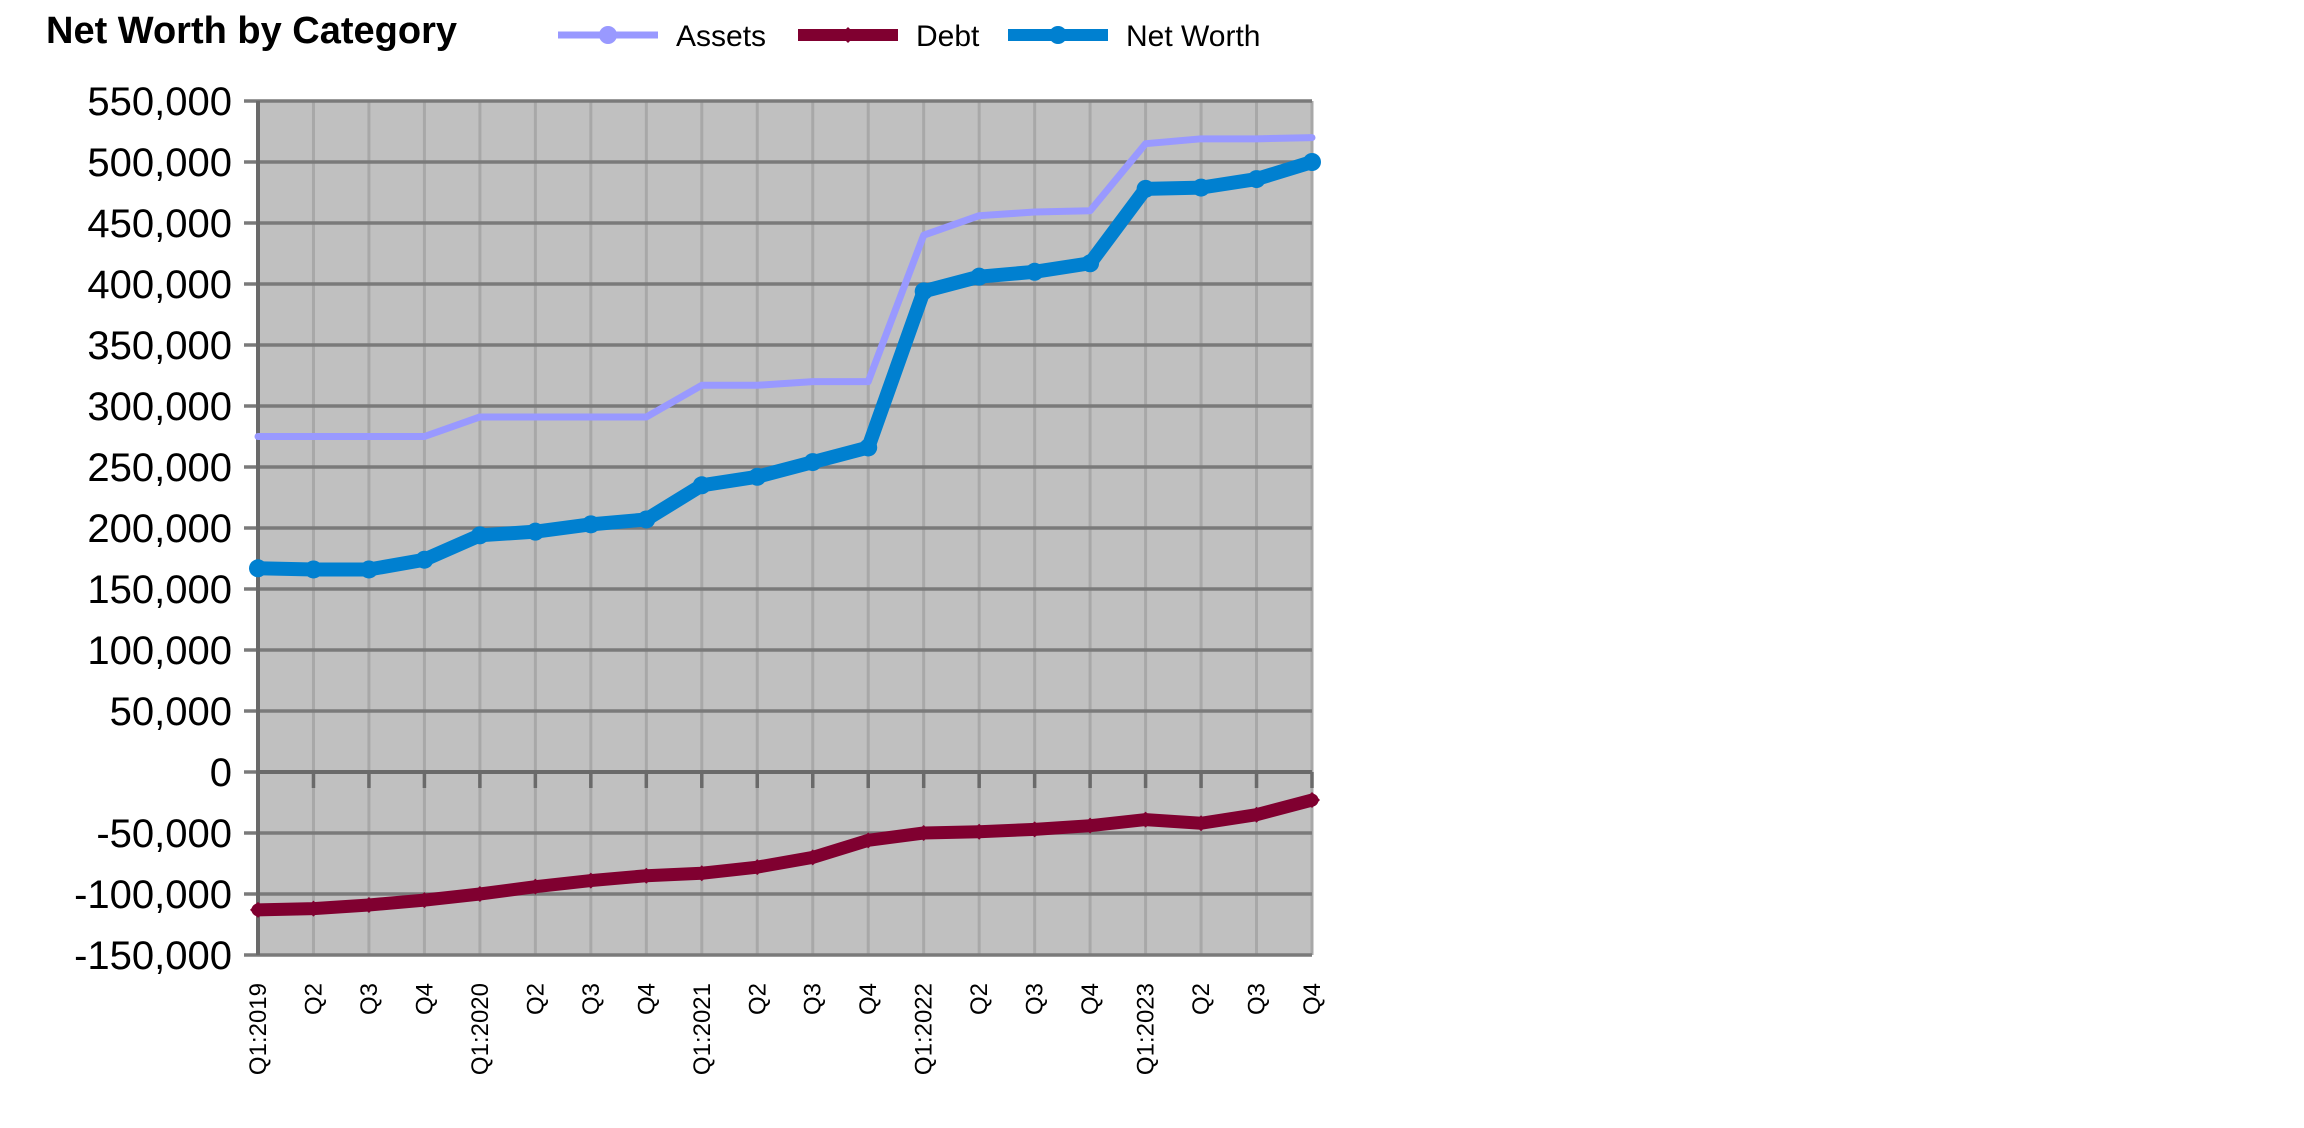  I want to click on y-tick-label: 100,000, so click(159, 651).